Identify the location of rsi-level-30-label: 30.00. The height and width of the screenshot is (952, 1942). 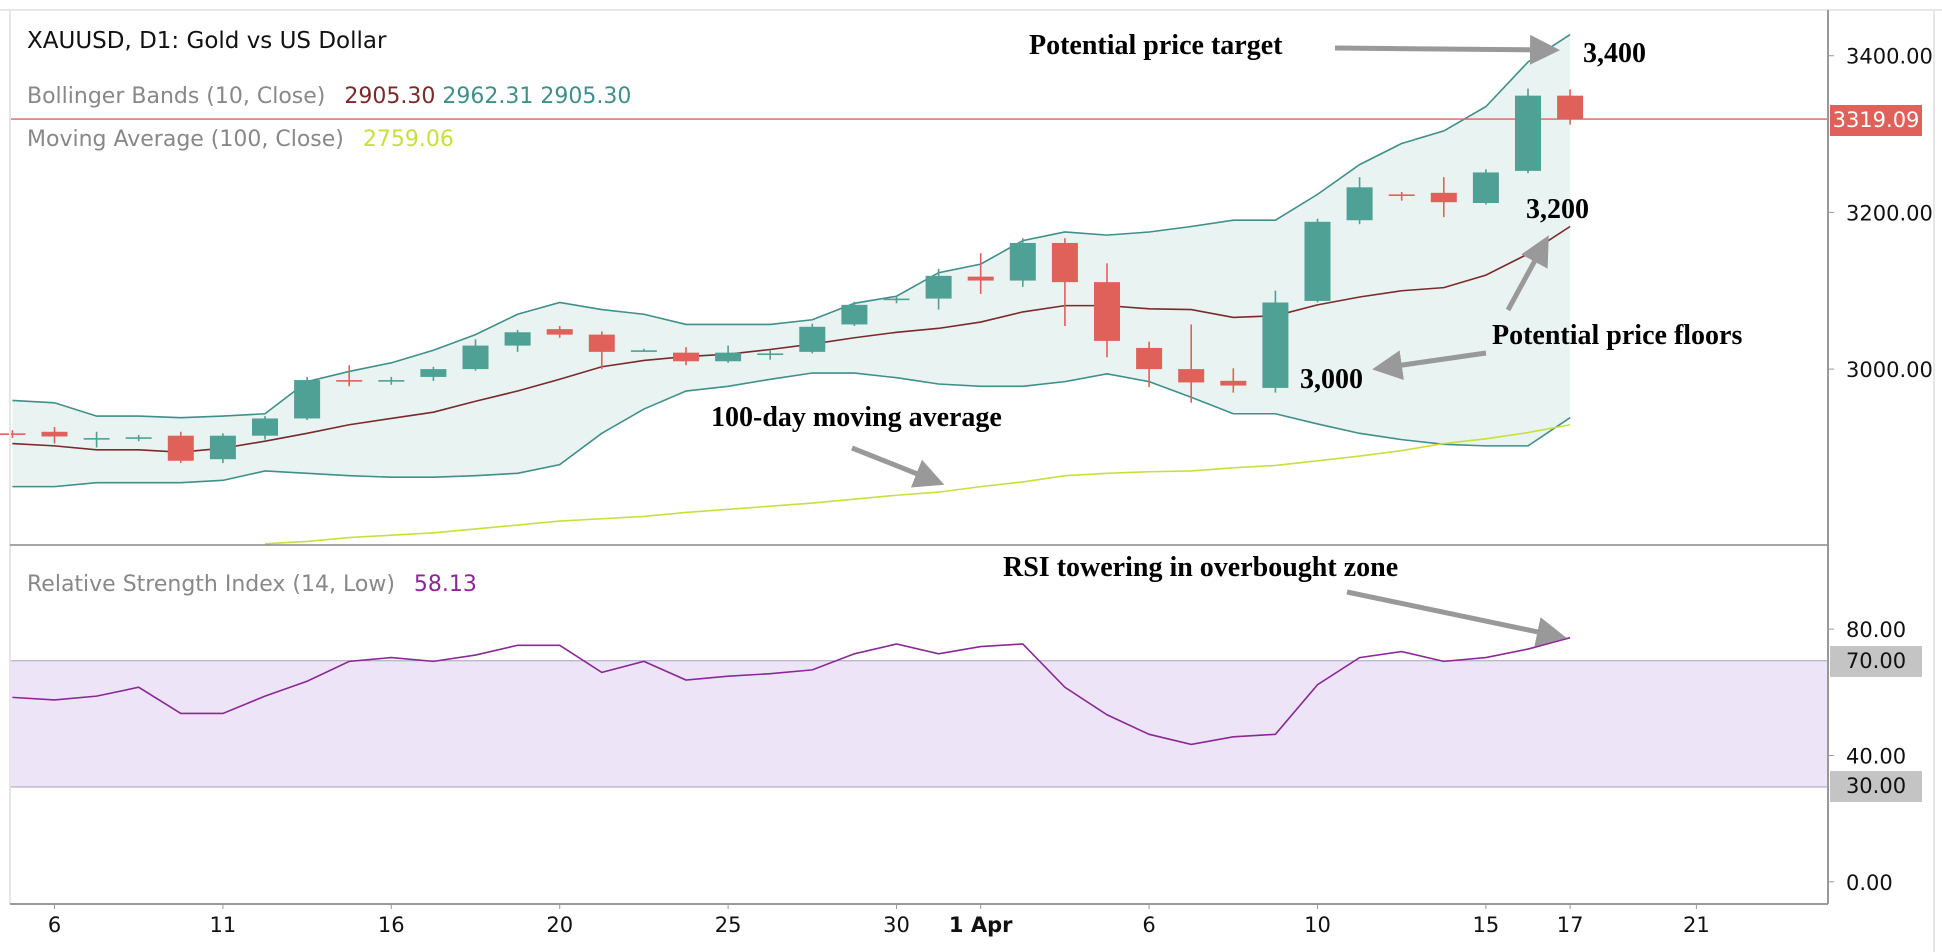
(1876, 786).